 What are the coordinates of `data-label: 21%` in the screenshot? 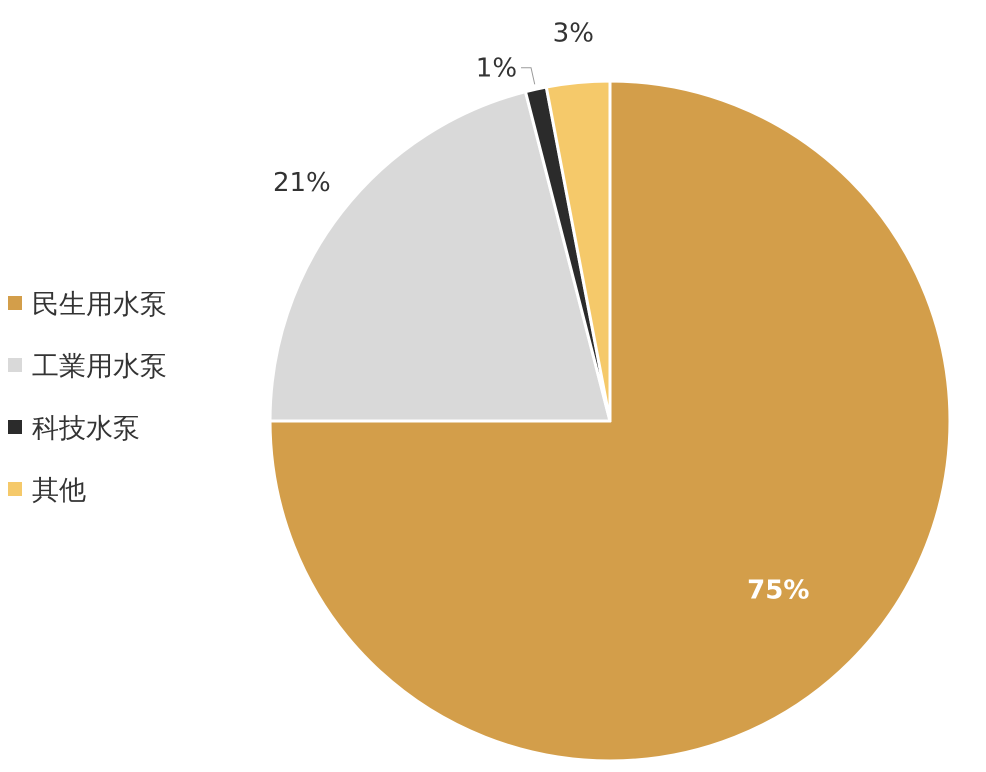 It's located at (301, 183).